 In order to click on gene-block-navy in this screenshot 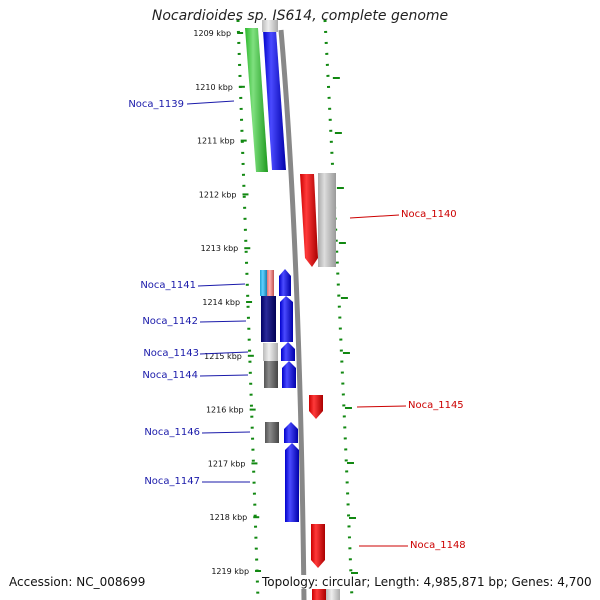, I will do `click(268, 319)`.